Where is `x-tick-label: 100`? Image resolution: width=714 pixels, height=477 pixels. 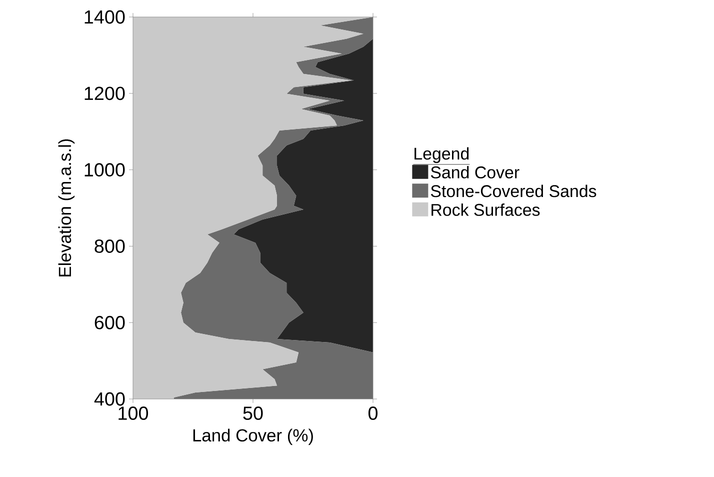
x-tick-label: 100 is located at coordinates (133, 413).